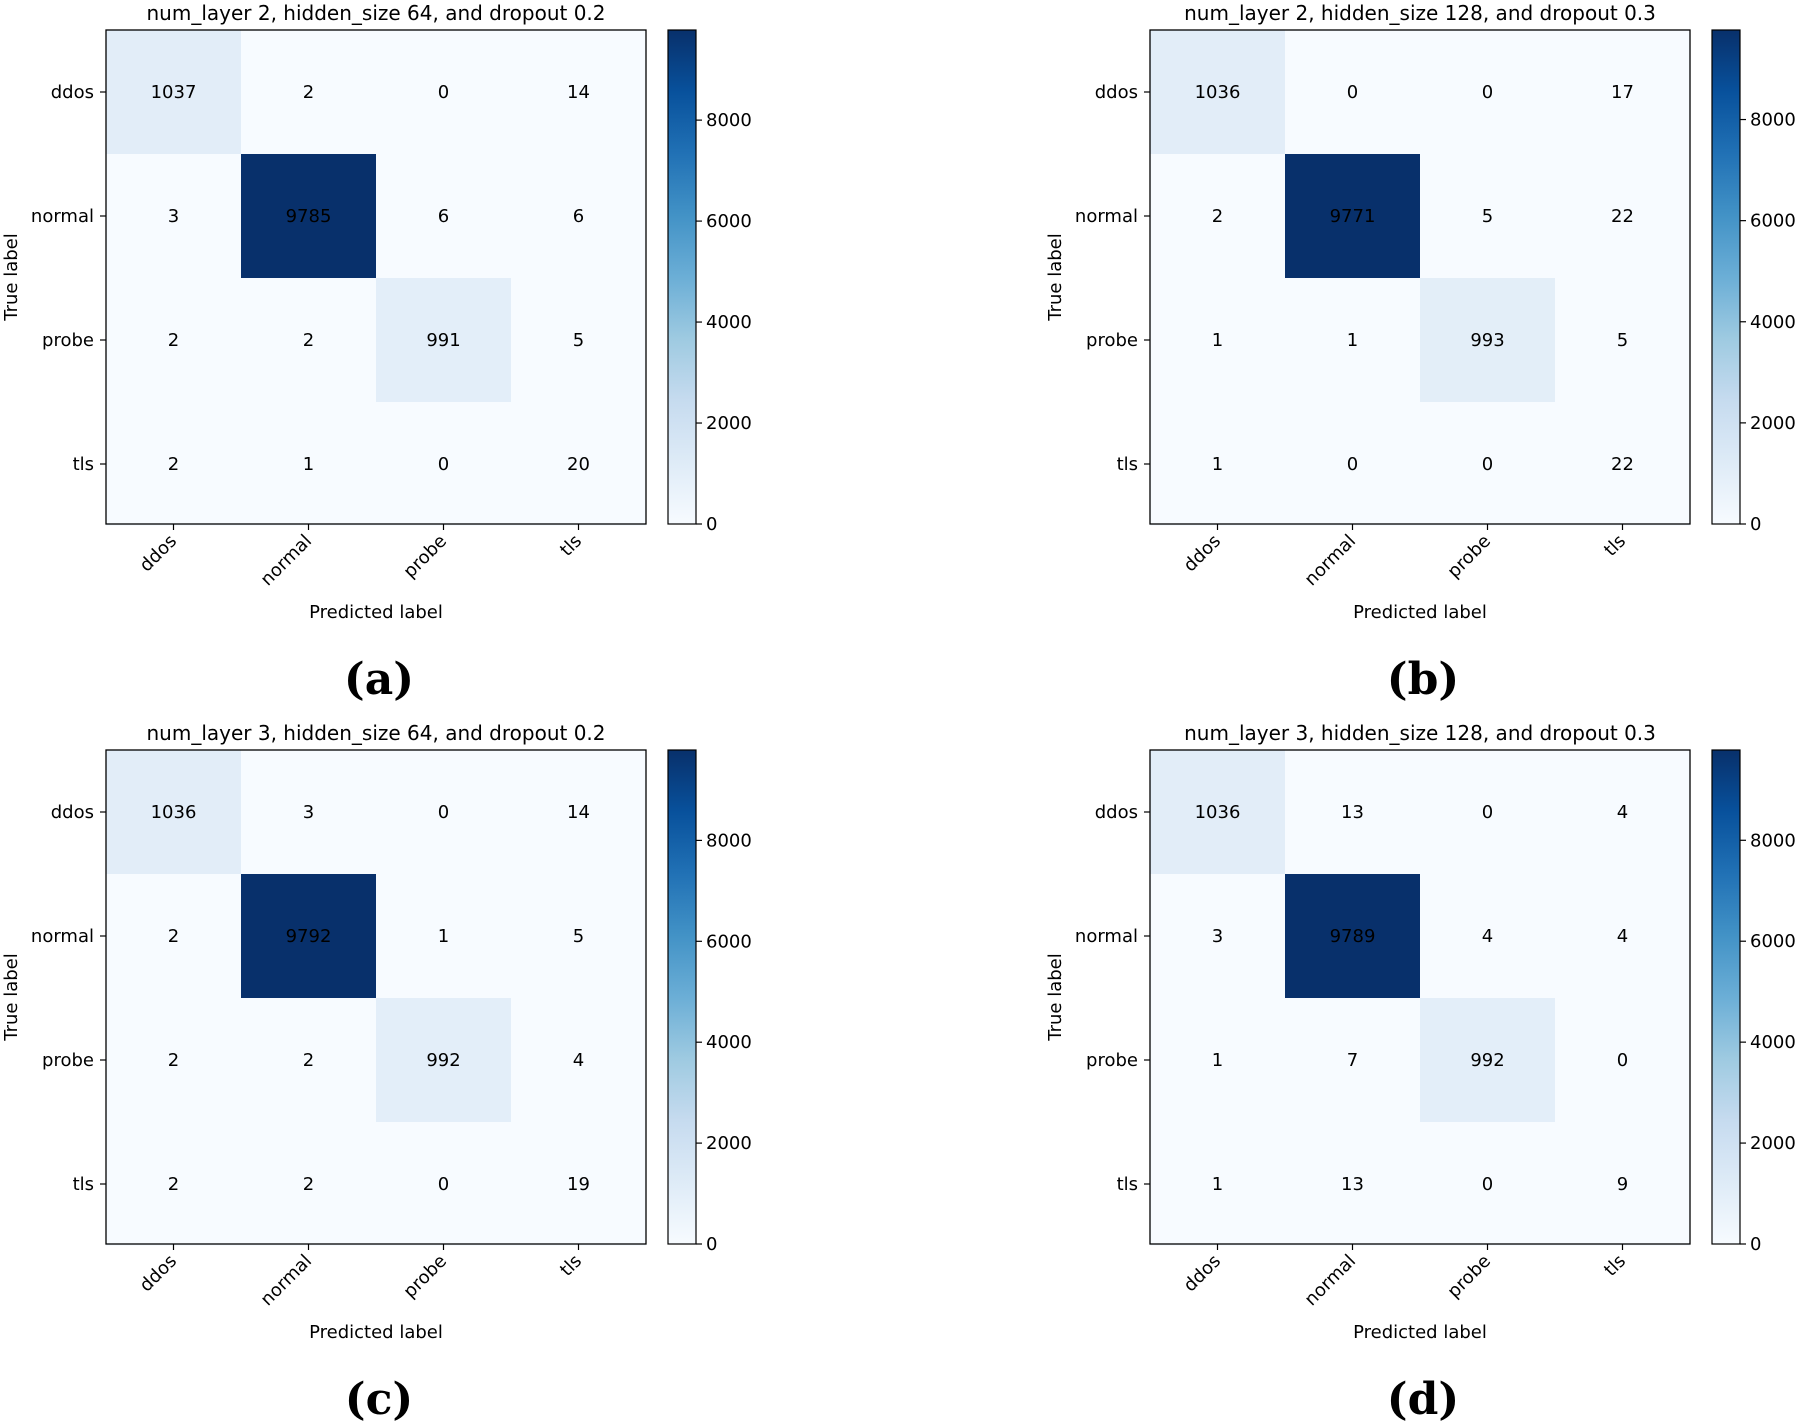  I want to click on cell-value-label: 17, so click(1622, 92).